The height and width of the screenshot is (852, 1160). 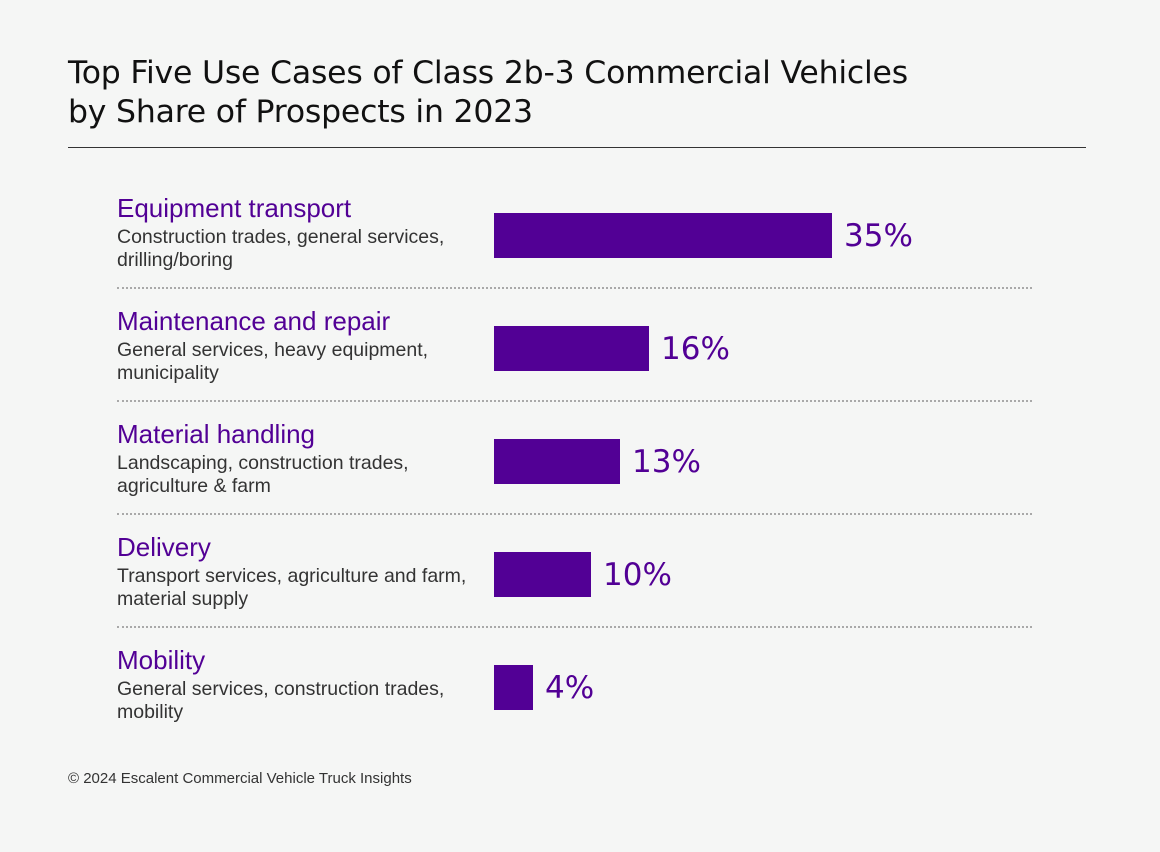 What do you see at coordinates (216, 434) in the screenshot?
I see `category-label: Material handling` at bounding box center [216, 434].